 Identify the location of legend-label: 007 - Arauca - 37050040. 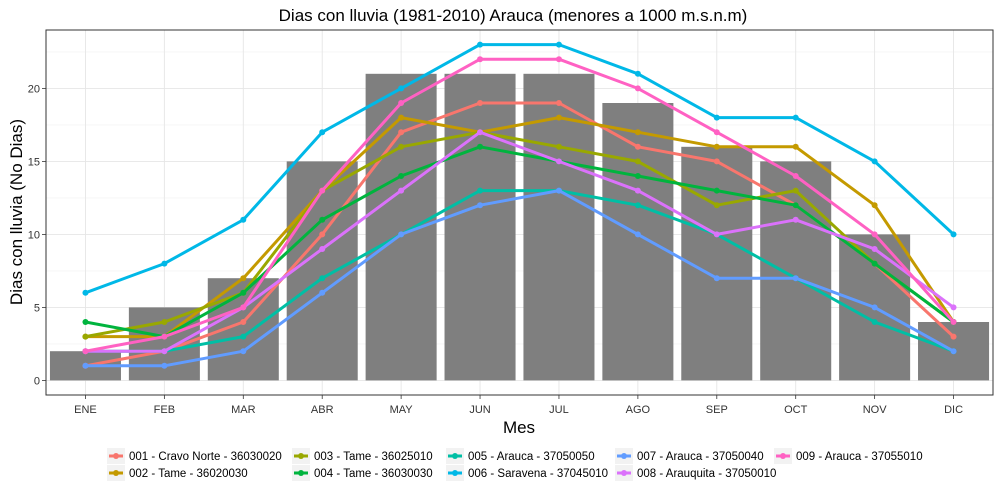
(700, 457).